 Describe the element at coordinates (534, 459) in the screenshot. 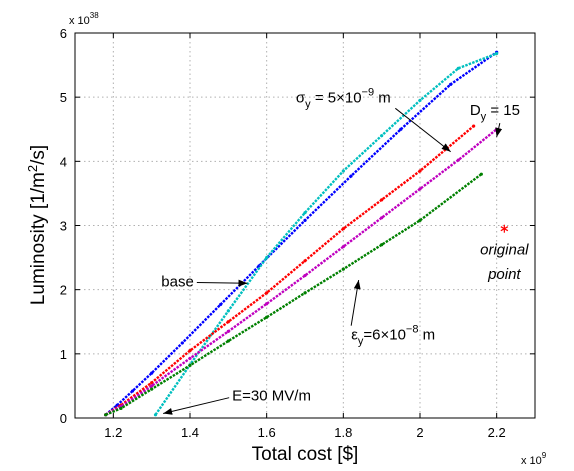

I see `x-axis-exponent: x 109` at that location.